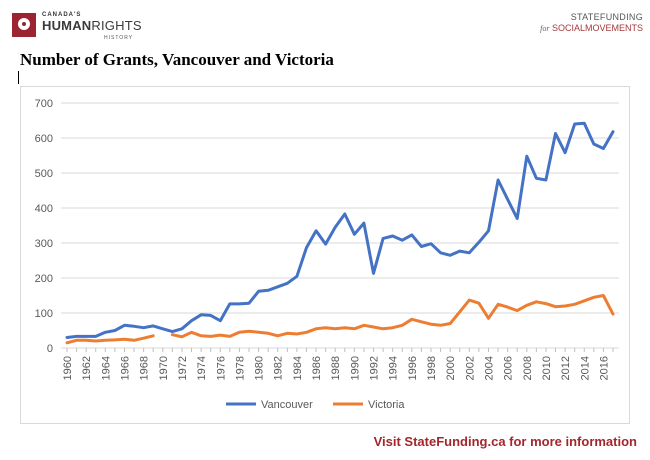 The height and width of the screenshot is (460, 650). Describe the element at coordinates (386, 405) in the screenshot. I see `legend-label-victoria: Victoria` at that location.